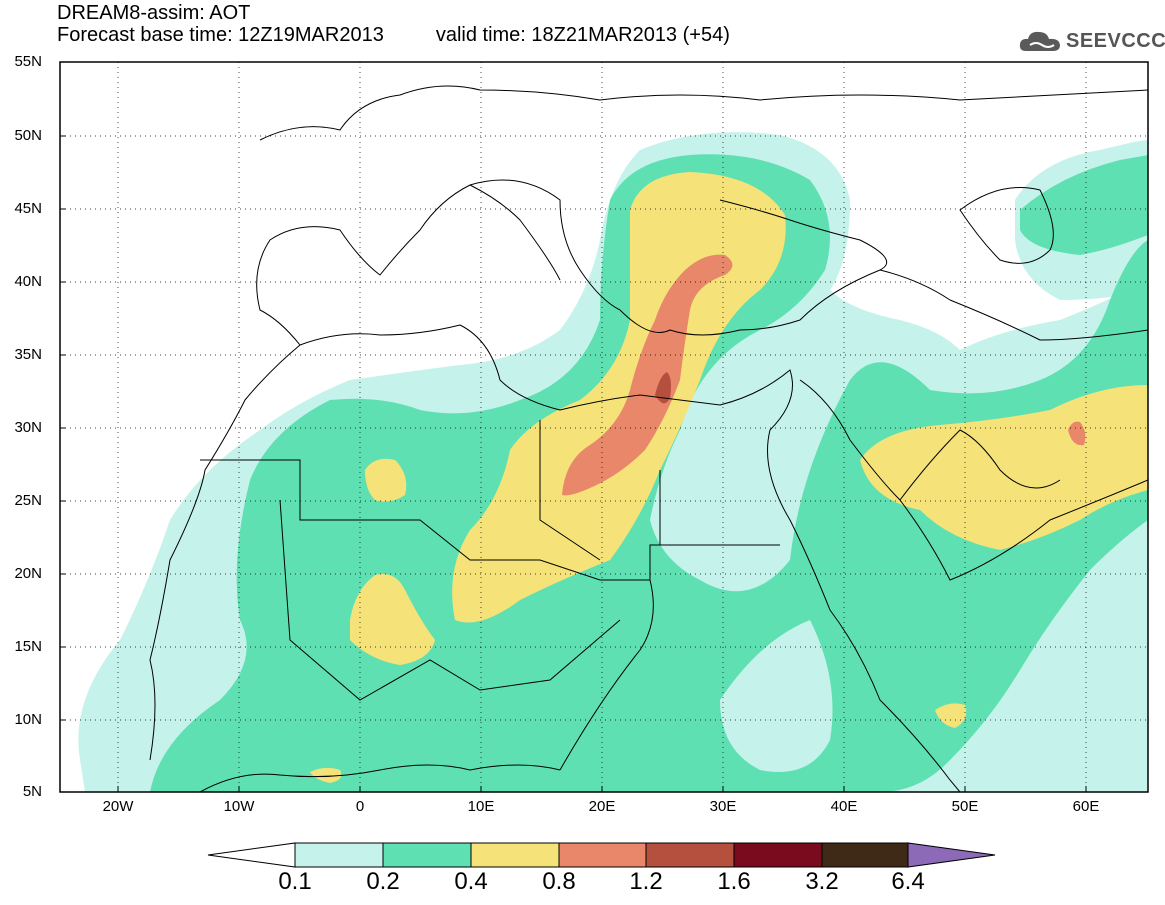 The height and width of the screenshot is (905, 1165). What do you see at coordinates (734, 881) in the screenshot?
I see `colorbar-label: 1.6` at bounding box center [734, 881].